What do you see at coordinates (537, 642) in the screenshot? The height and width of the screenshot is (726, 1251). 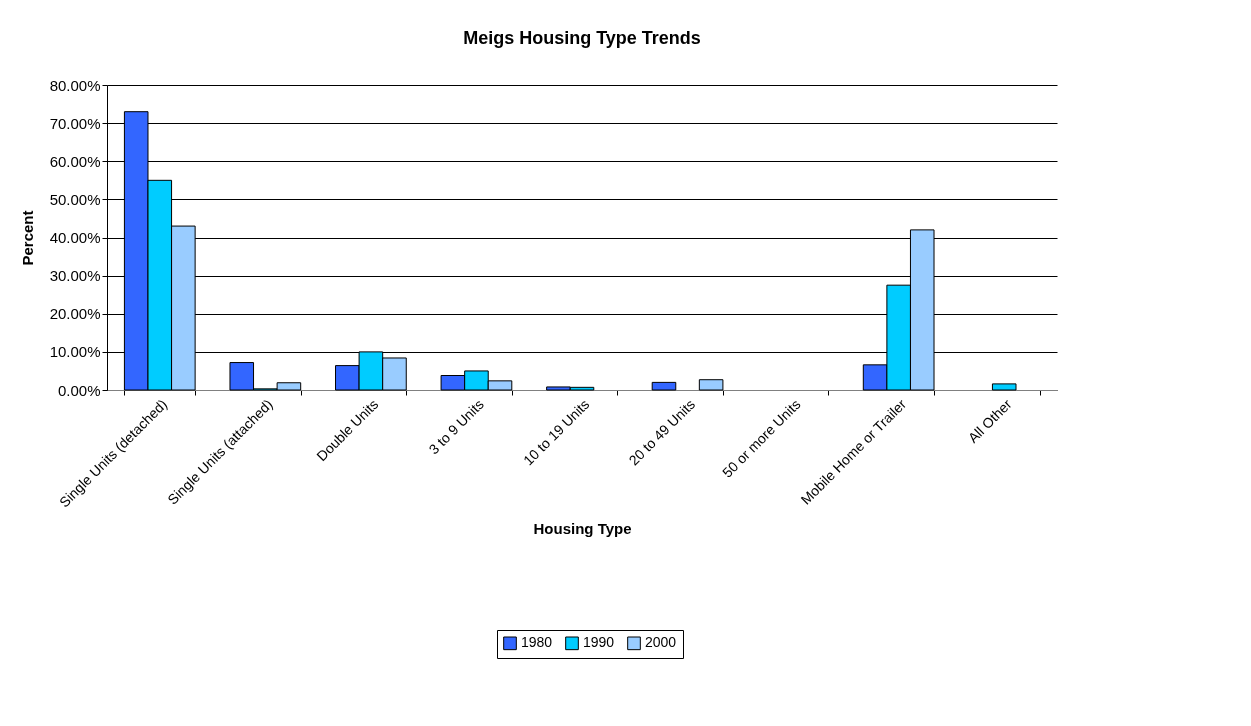 I see `legend-label: 1980` at bounding box center [537, 642].